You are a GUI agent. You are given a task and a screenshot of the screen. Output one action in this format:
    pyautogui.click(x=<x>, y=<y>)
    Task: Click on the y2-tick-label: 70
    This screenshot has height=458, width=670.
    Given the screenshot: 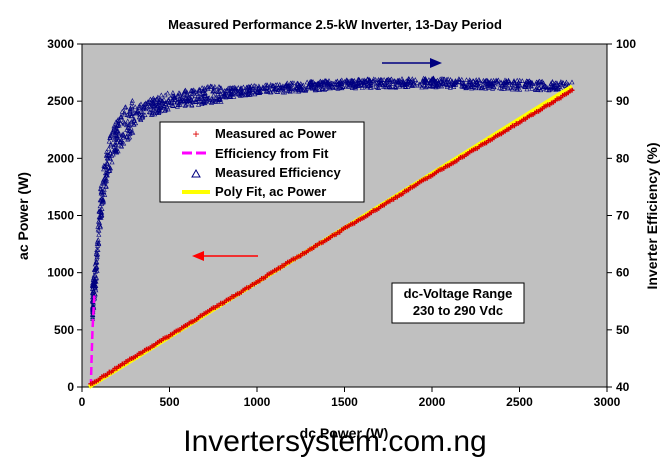 What is the action you would take?
    pyautogui.click(x=623, y=216)
    